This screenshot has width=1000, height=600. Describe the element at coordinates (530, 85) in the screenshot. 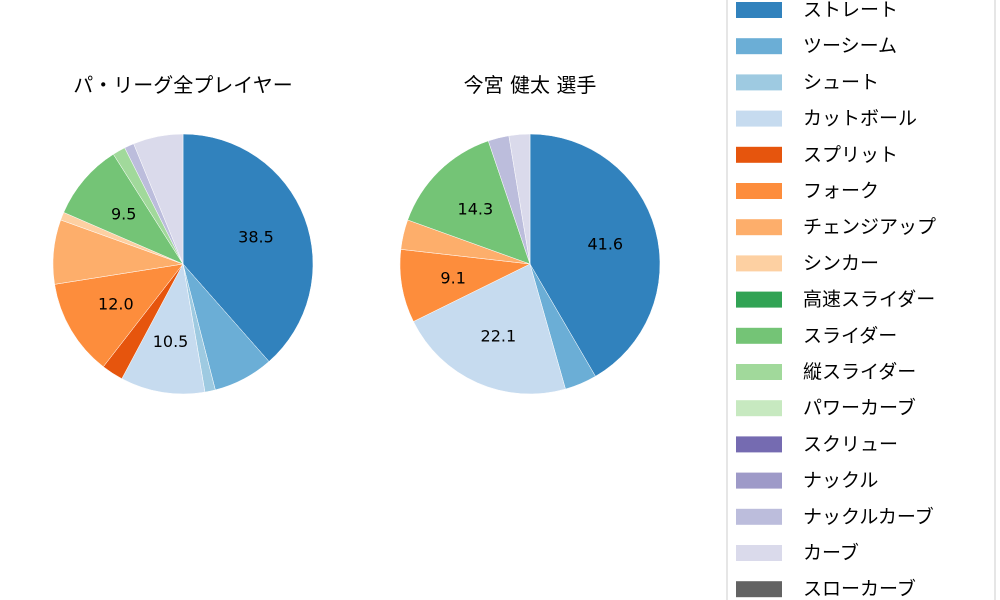

I see `pie-title: 今宮 健太 選手` at that location.